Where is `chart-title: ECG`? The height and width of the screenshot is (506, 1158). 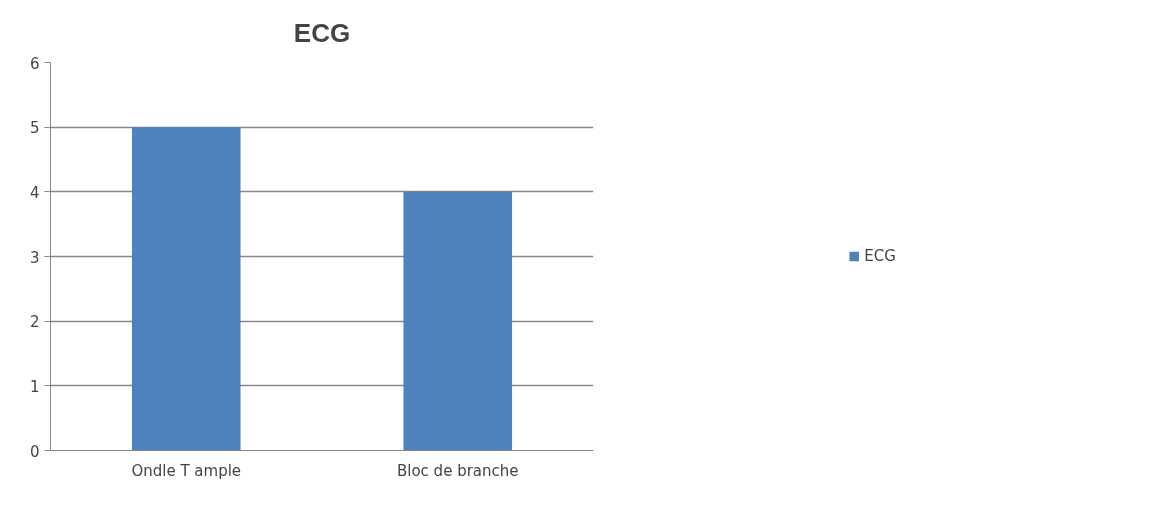 chart-title: ECG is located at coordinates (322, 32).